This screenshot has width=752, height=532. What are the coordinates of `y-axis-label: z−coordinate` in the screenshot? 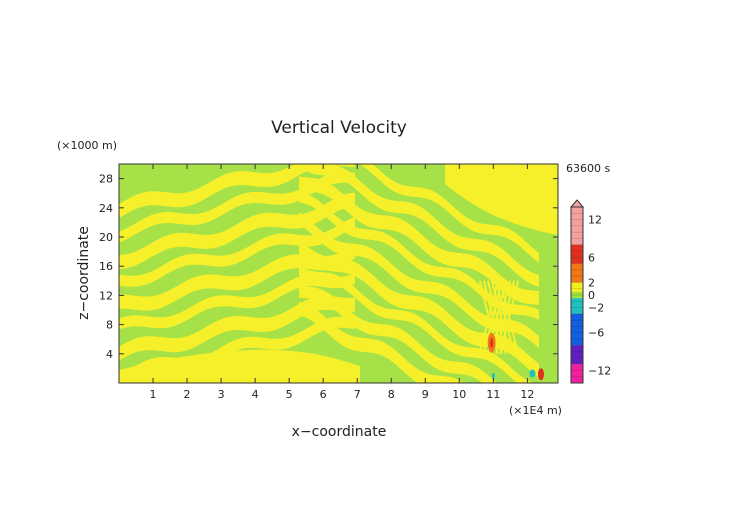 It's located at (84, 273).